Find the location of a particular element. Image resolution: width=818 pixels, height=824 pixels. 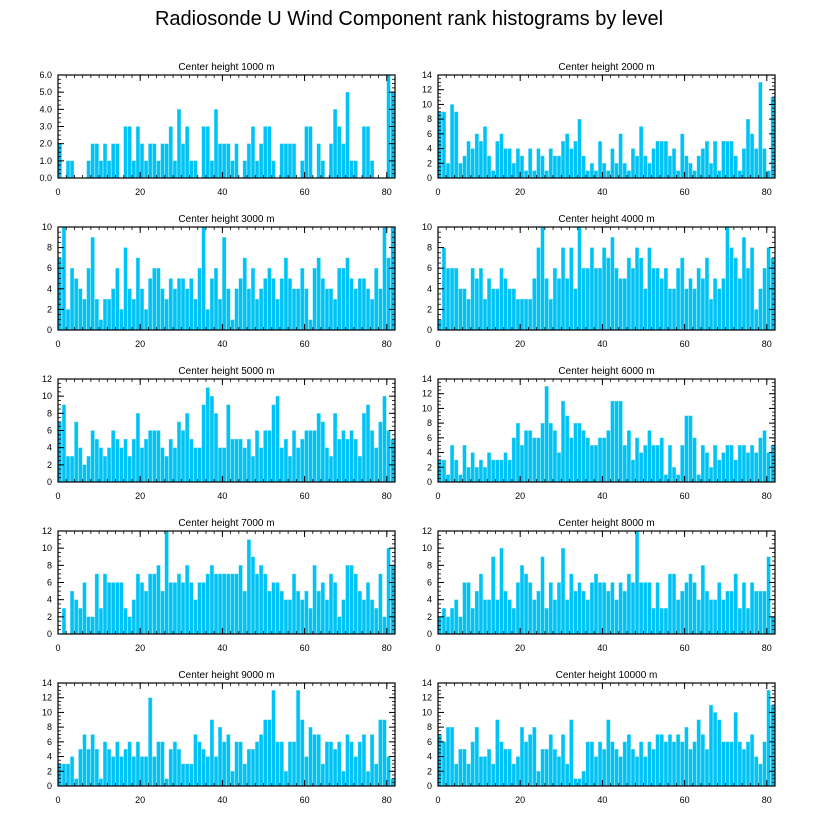

panel-title: Center height 2000 m is located at coordinates (606, 67).